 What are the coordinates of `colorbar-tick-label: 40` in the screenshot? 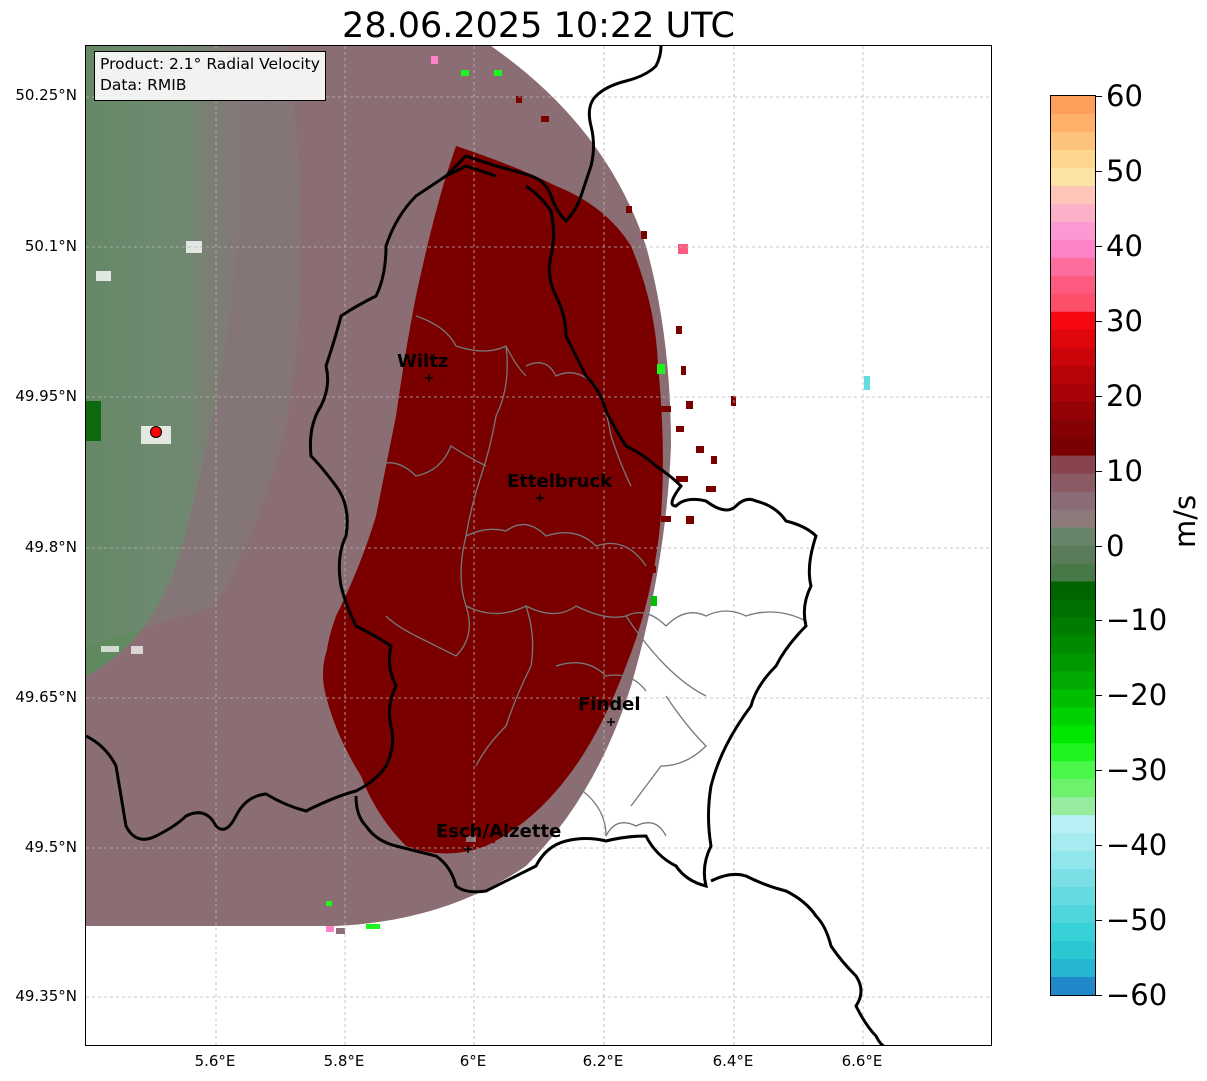 It's located at (1124, 245).